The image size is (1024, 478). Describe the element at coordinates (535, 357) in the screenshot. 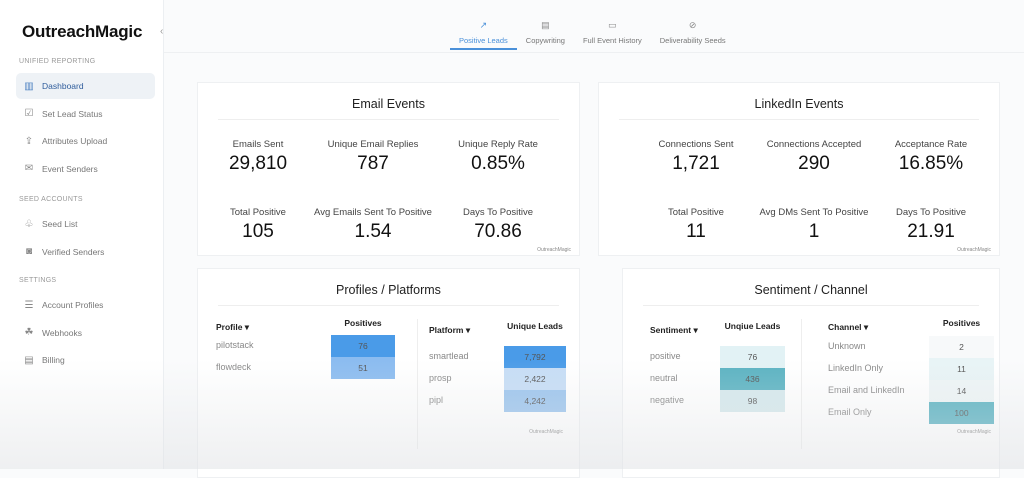

I see `row-value: 7,792` at that location.